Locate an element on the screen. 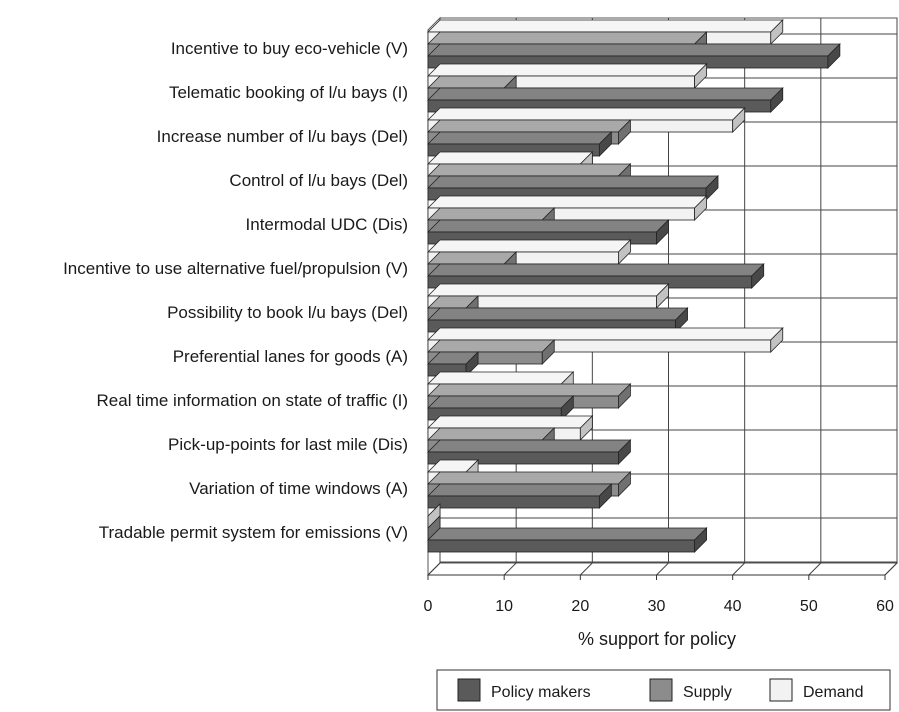  legend-label: Policy makers is located at coordinates (541, 692).